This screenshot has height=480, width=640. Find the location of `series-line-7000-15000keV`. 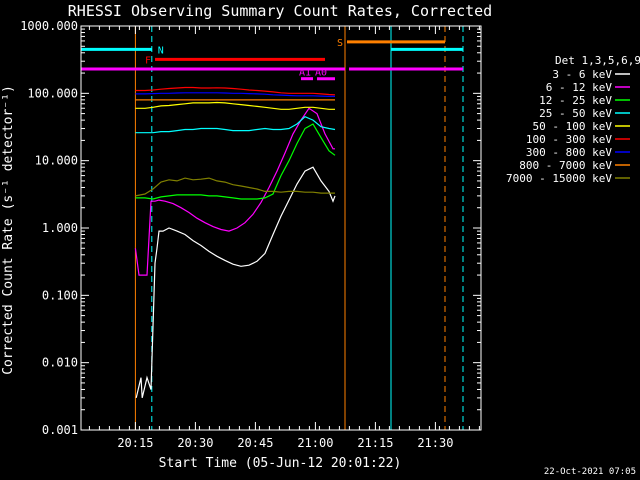

series-line-7000-15000keV is located at coordinates (235, 187).